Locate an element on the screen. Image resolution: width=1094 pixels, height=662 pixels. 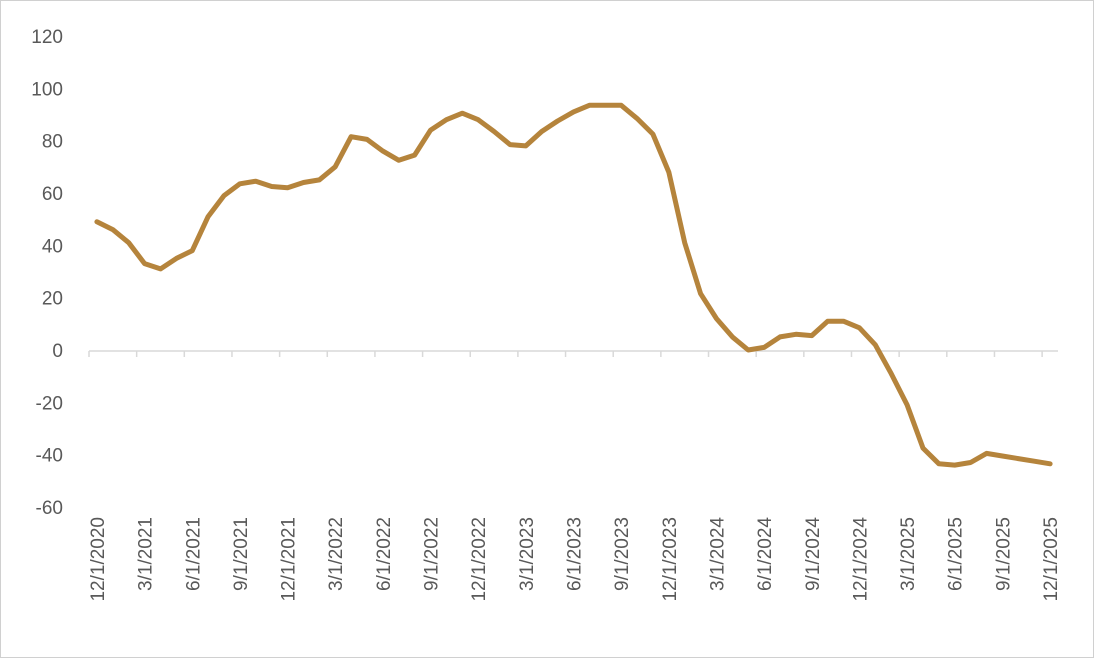
x-tick-label: 3/1/2023 is located at coordinates (527, 554).